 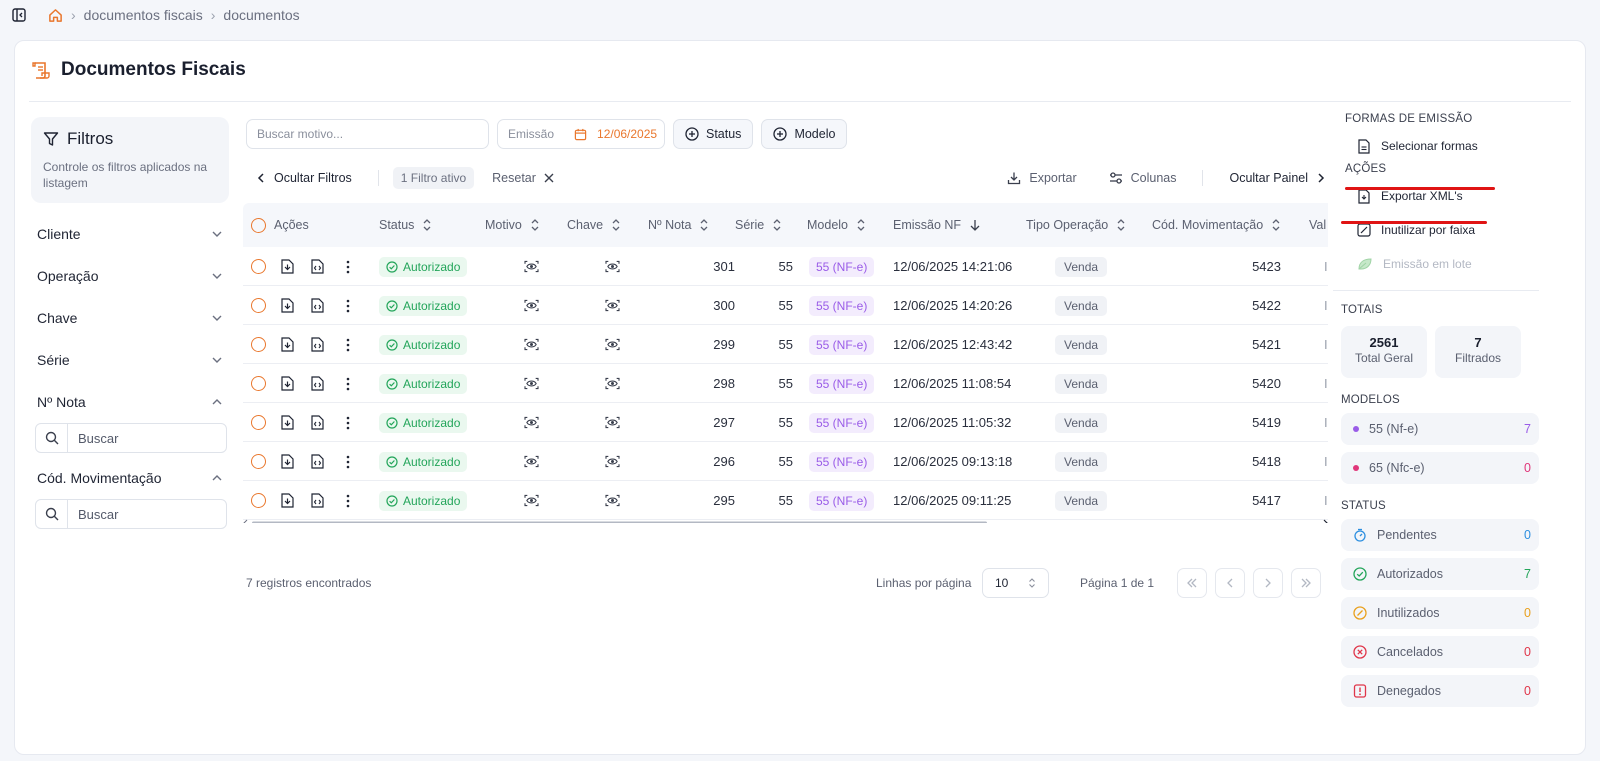 I want to click on next-page-button, so click(x=1268, y=583).